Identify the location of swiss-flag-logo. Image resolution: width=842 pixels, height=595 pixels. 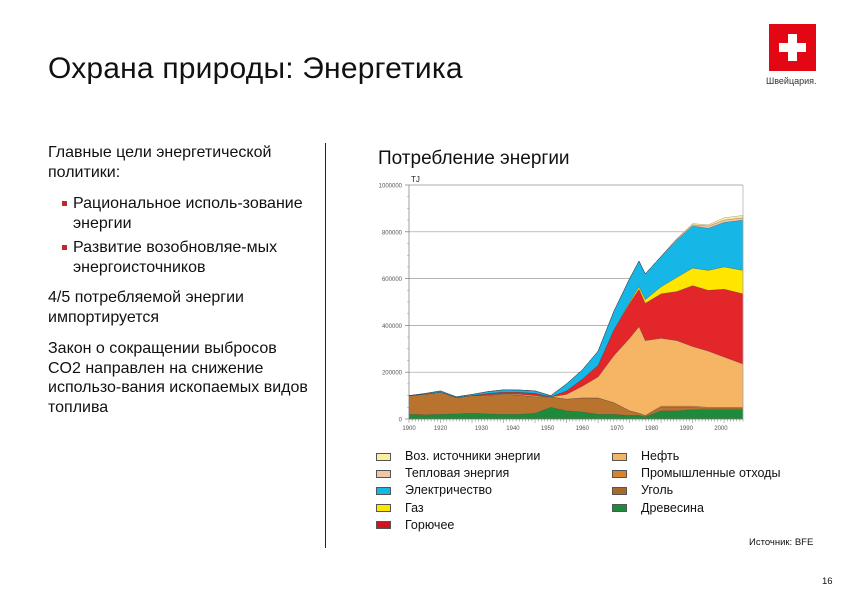
(792, 47).